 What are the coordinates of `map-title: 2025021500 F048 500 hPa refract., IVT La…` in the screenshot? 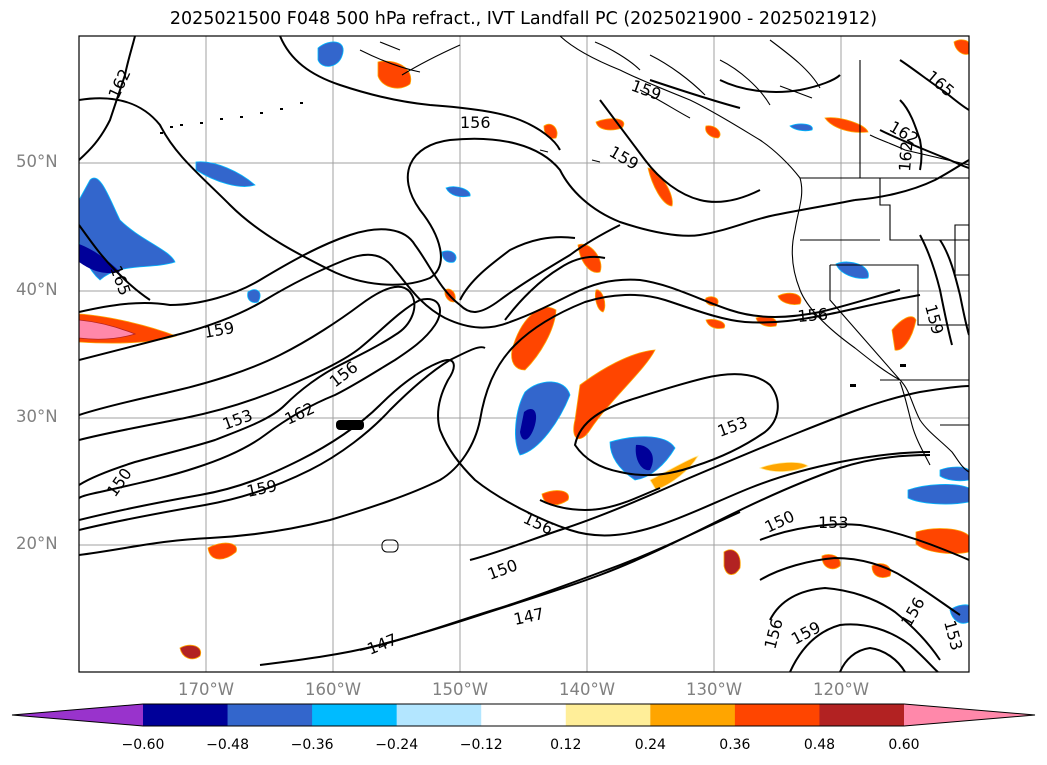 It's located at (523, 19).